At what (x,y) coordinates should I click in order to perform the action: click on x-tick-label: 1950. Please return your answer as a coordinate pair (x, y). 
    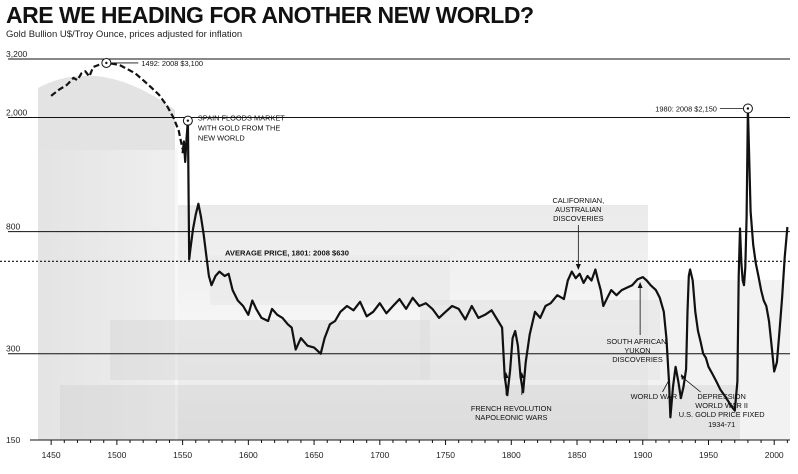
    Looking at the image, I should click on (708, 455).